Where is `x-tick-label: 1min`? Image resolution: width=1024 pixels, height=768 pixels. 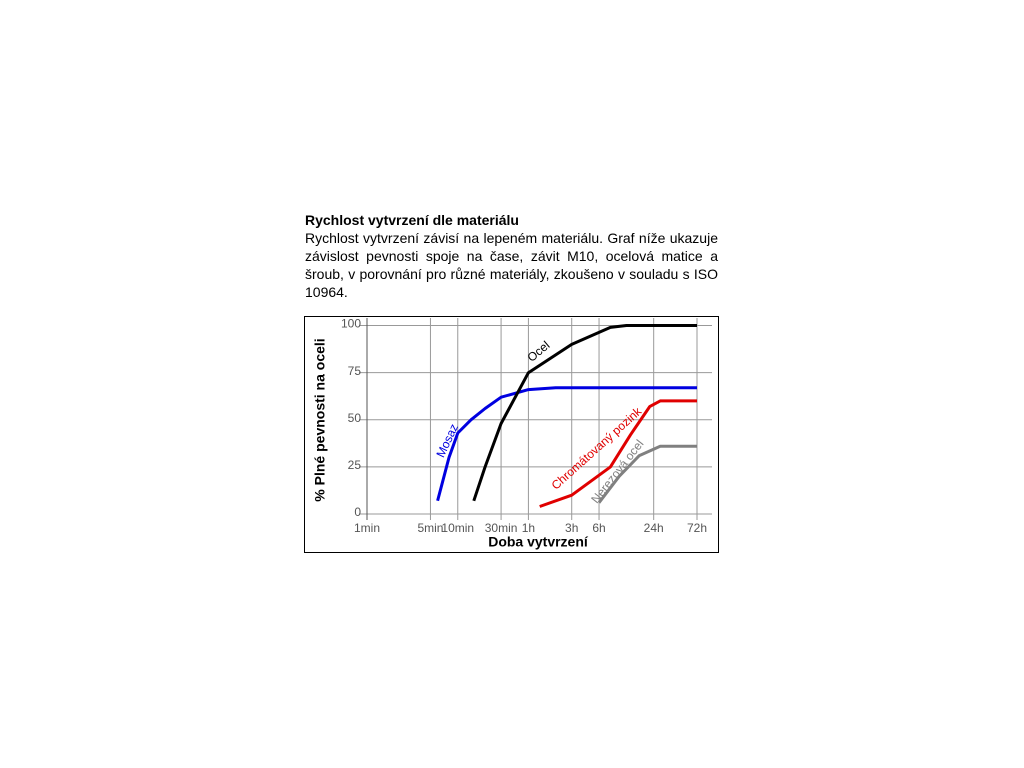
x-tick-label: 1min is located at coordinates (367, 528).